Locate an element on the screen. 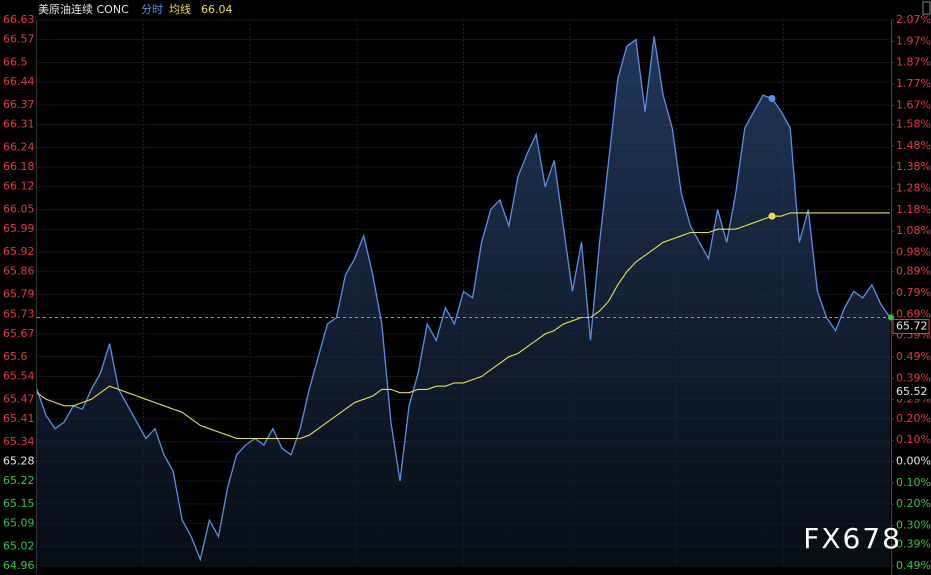 This screenshot has width=931, height=575. annotation: 65.52 is located at coordinates (912, 391).